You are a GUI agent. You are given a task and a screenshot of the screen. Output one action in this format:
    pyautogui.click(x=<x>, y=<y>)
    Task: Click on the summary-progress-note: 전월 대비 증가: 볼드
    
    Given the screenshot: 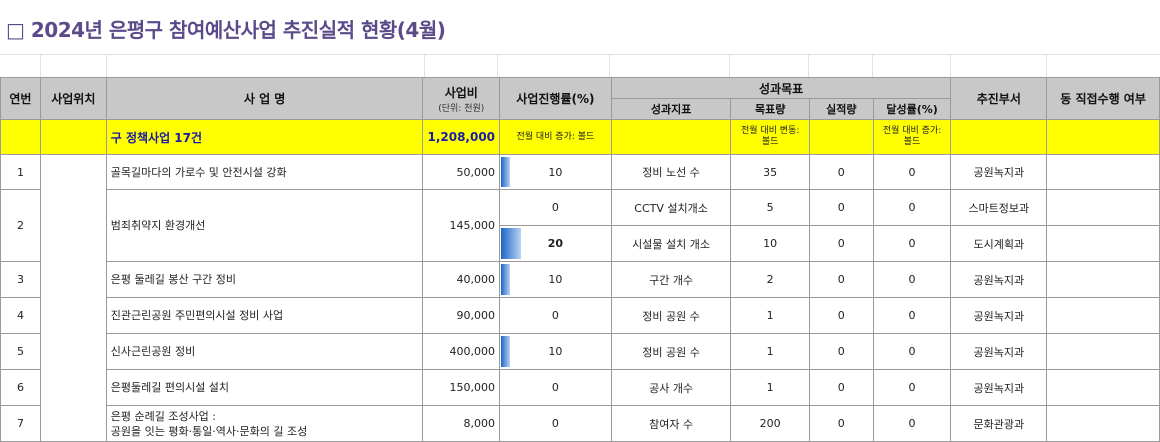 What is the action you would take?
    pyautogui.click(x=555, y=137)
    